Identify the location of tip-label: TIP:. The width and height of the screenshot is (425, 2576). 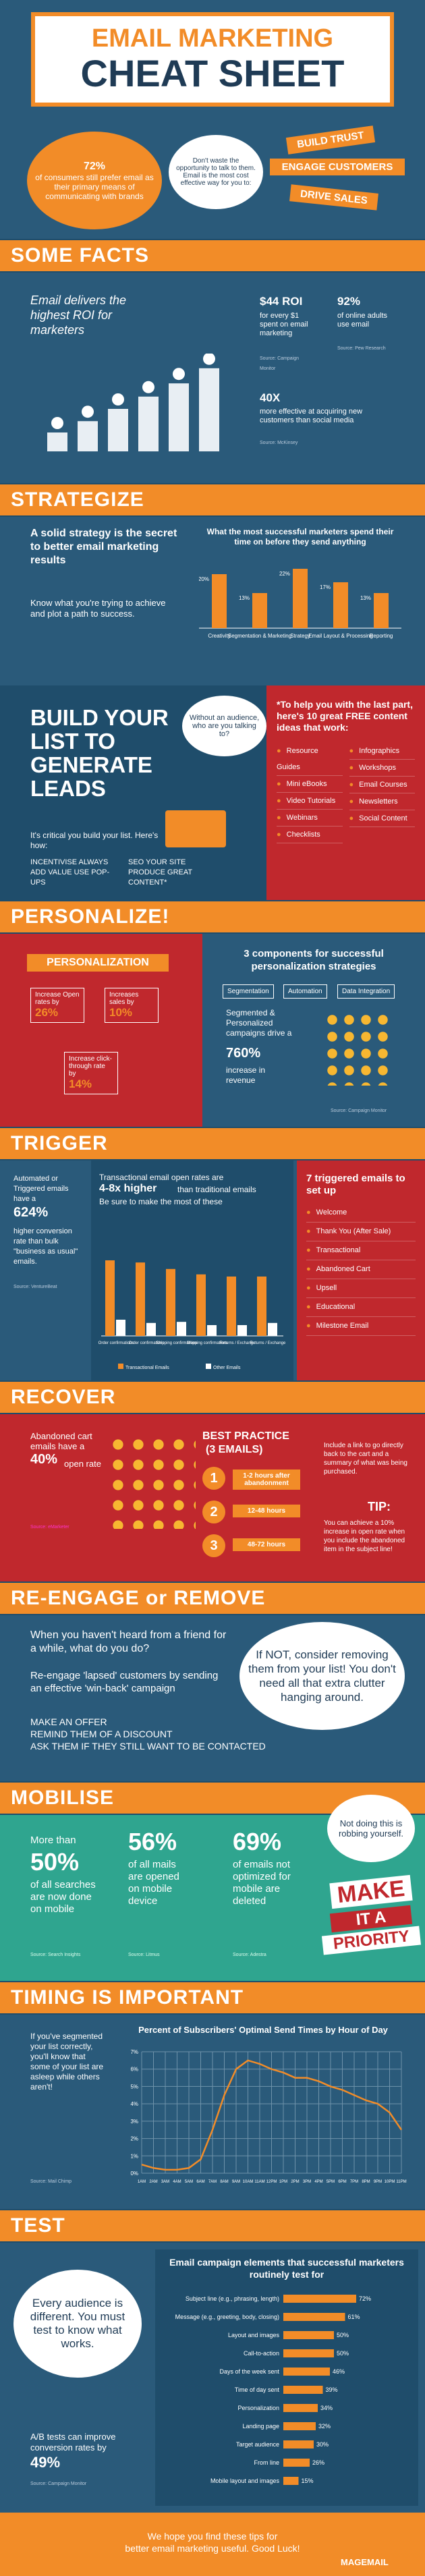
(380, 1506).